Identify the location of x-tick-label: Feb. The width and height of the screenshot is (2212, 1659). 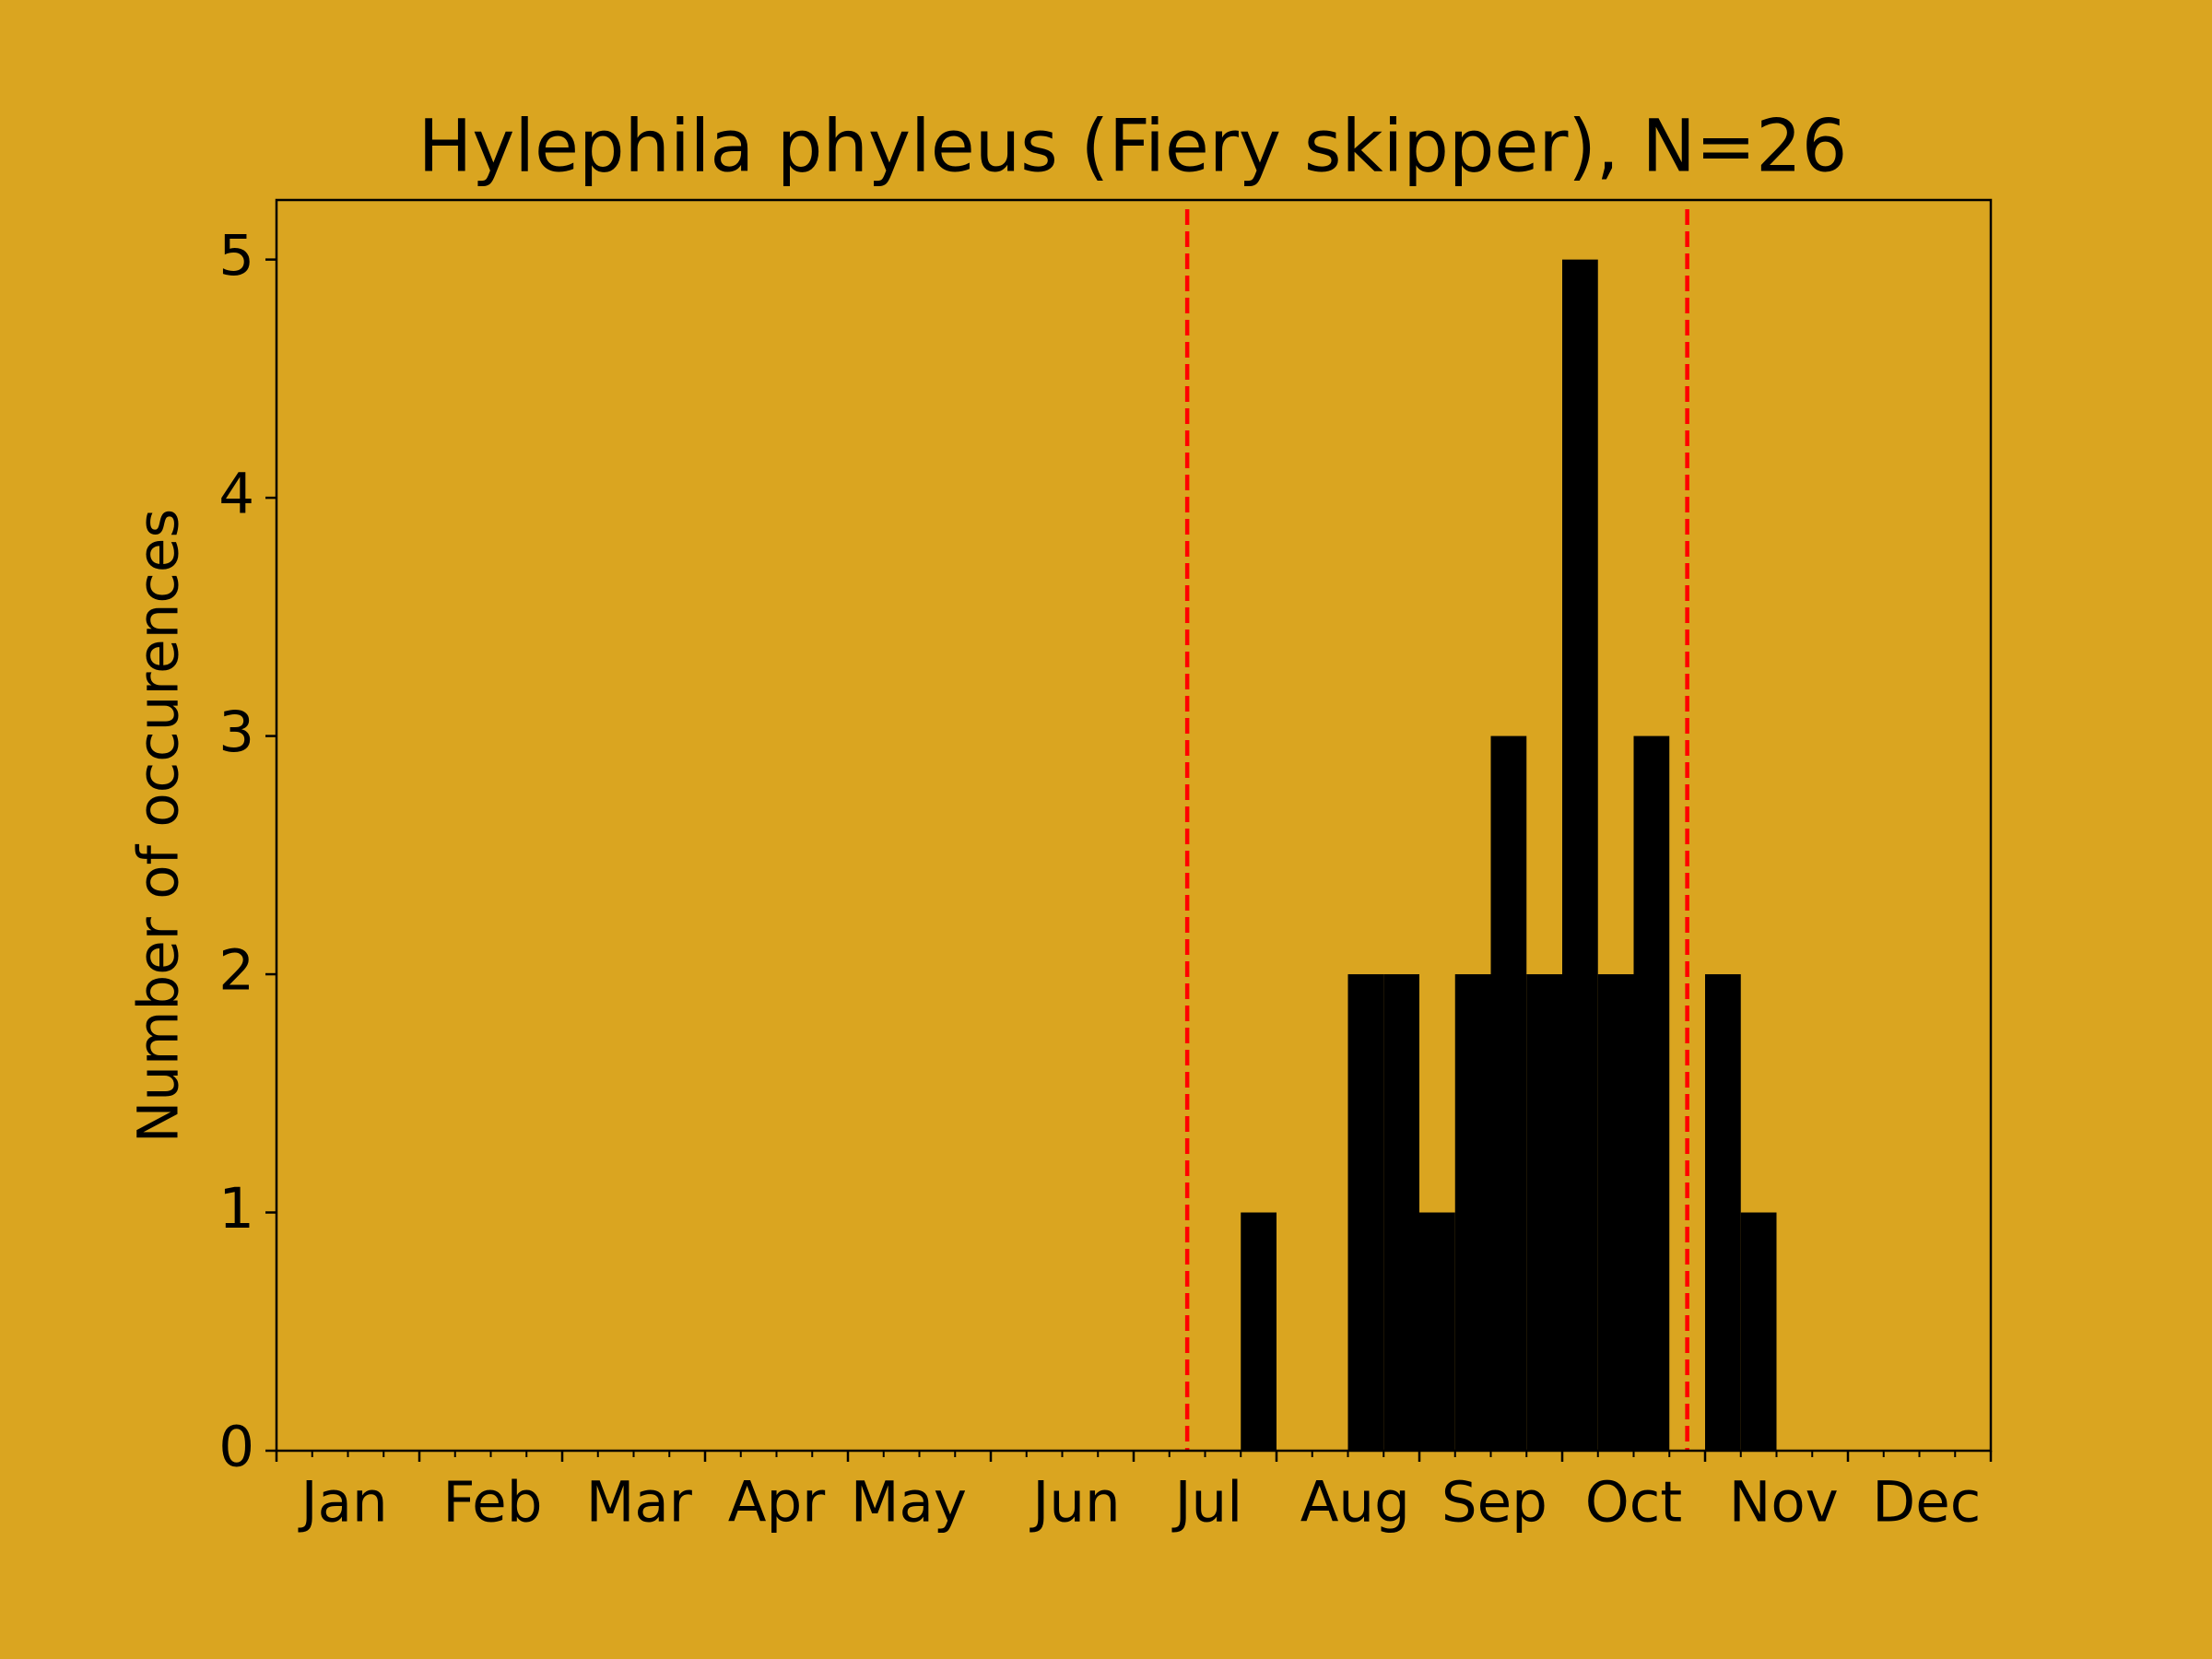
(492, 1502).